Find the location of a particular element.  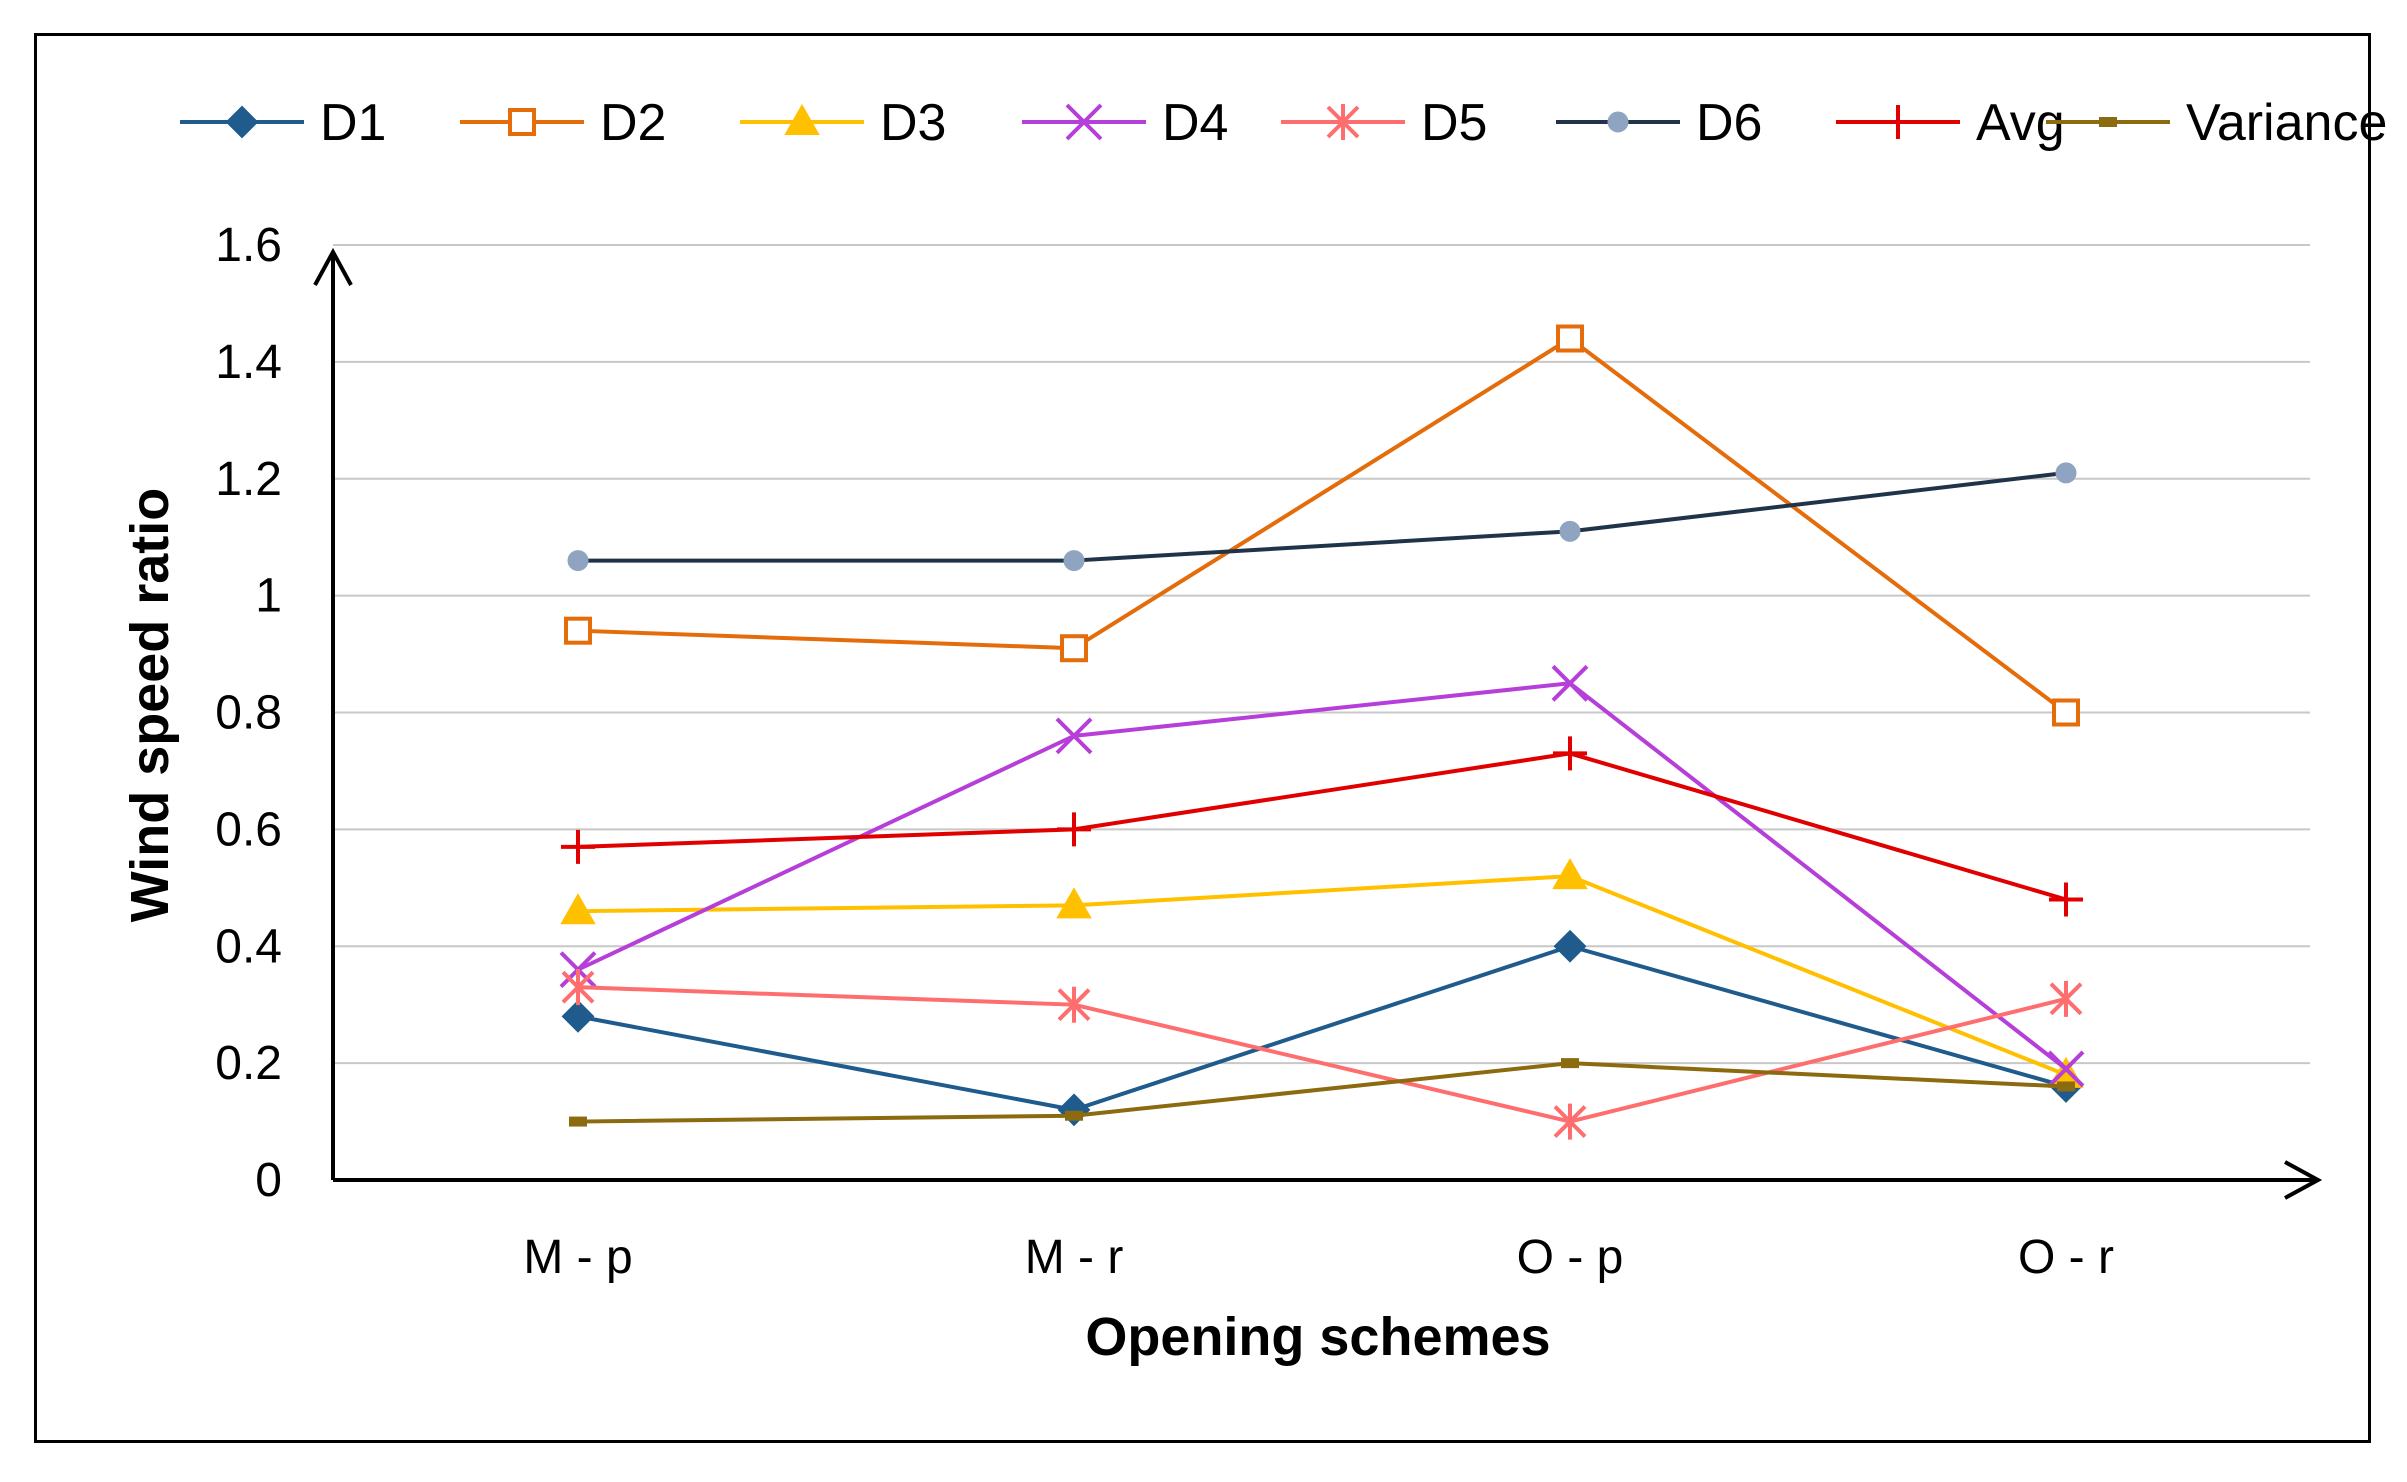

legend-label: D1 is located at coordinates (353, 123).